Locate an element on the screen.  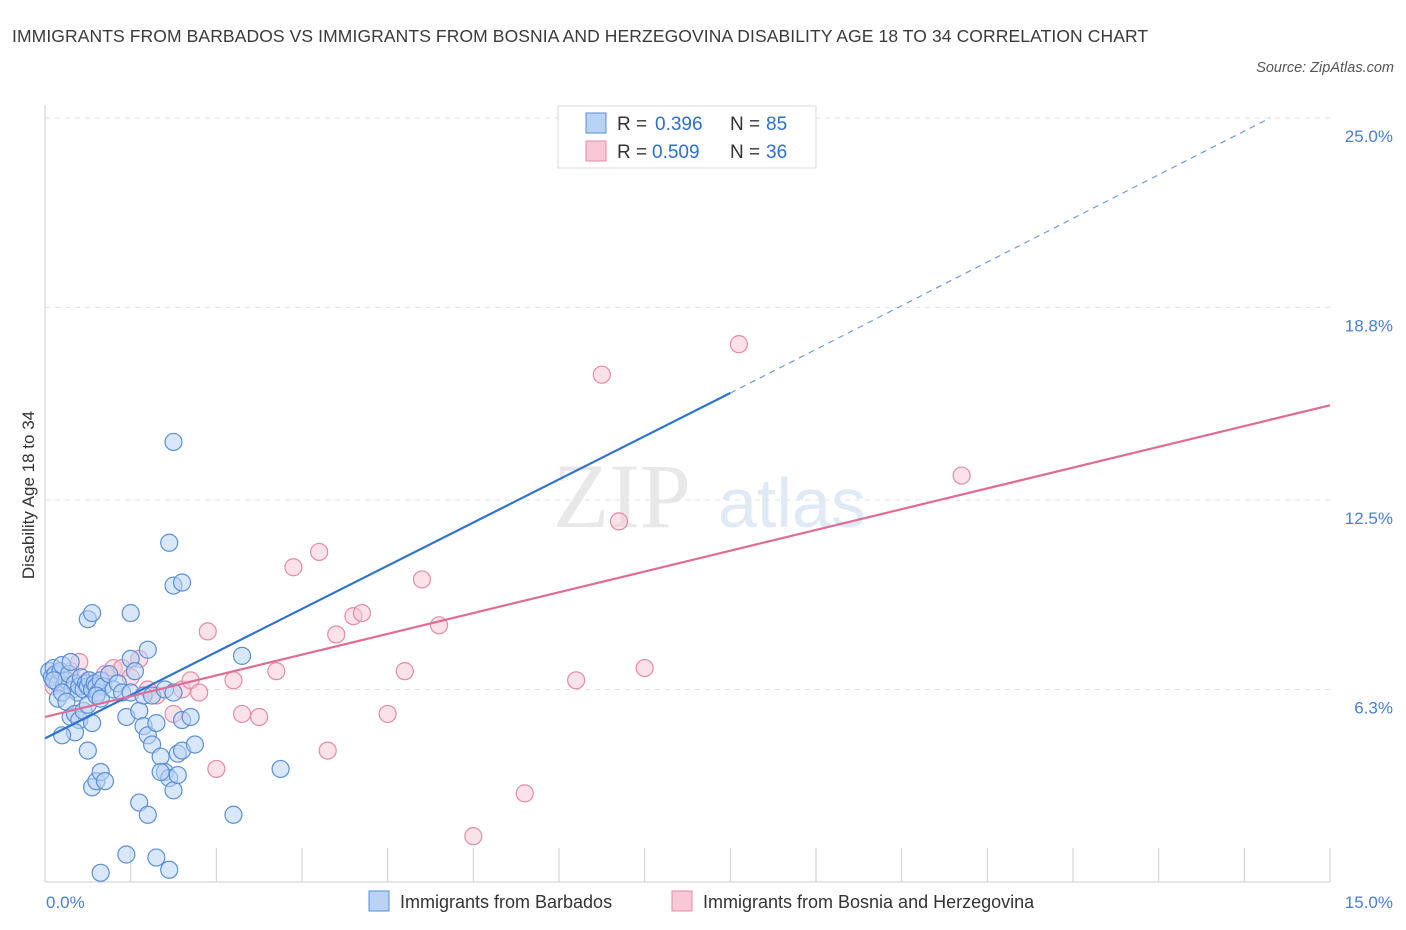
y-tick-labels: 6.3% 12.5% 18.8% 25.0% is located at coordinates (1369, 422).